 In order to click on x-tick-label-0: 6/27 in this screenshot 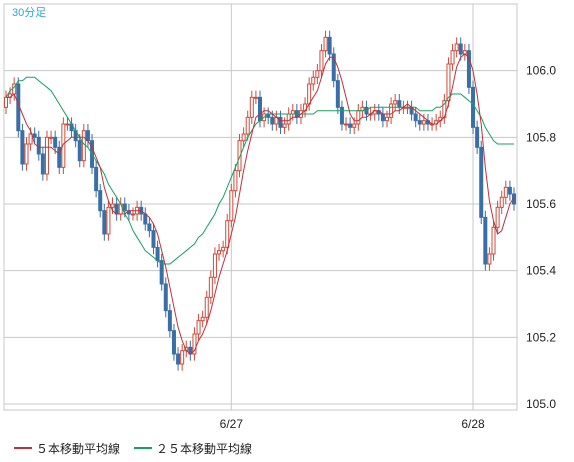, I will do `click(232, 424)`.